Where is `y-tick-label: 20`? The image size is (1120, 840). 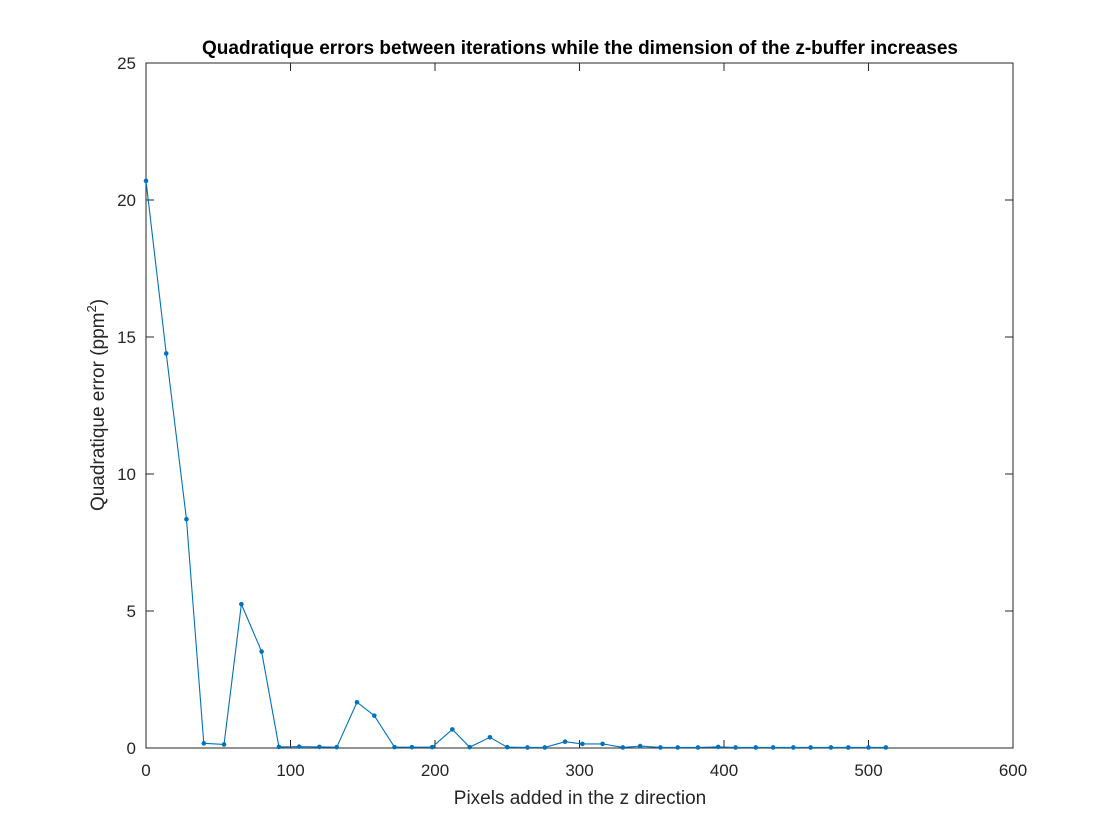
y-tick-label: 20 is located at coordinates (126, 200).